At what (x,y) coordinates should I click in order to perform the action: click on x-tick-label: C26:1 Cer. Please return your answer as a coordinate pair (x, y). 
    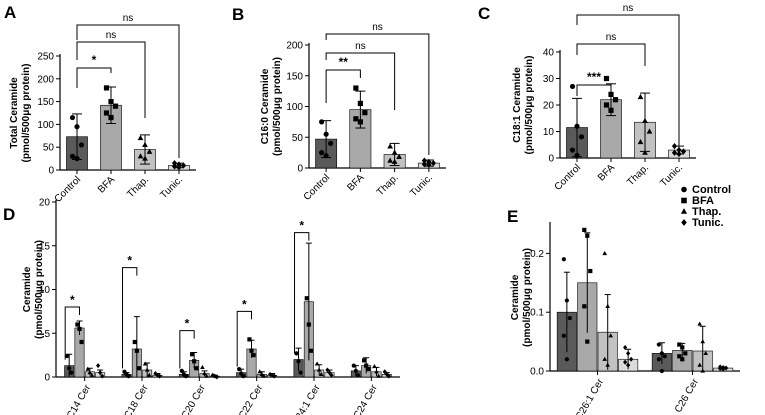
    Looking at the image, I should click on (590, 395).